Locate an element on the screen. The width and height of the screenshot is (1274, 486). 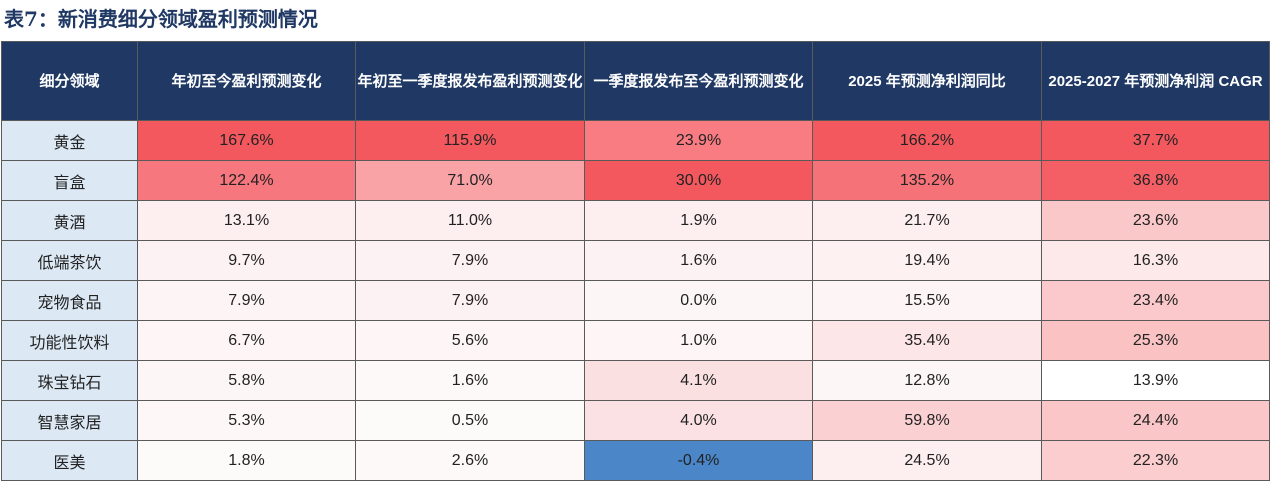
value-cell: 71.0% is located at coordinates (470, 180).